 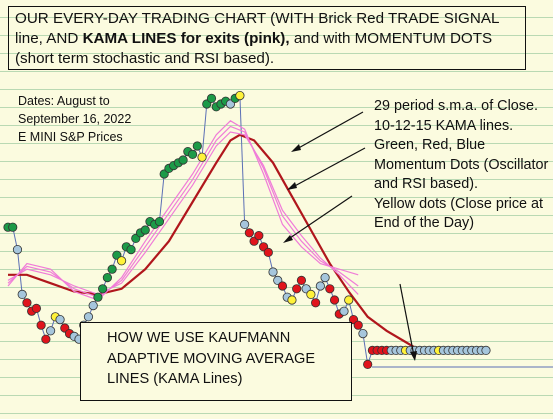 I want to click on arrow-kama, so click(x=328, y=168).